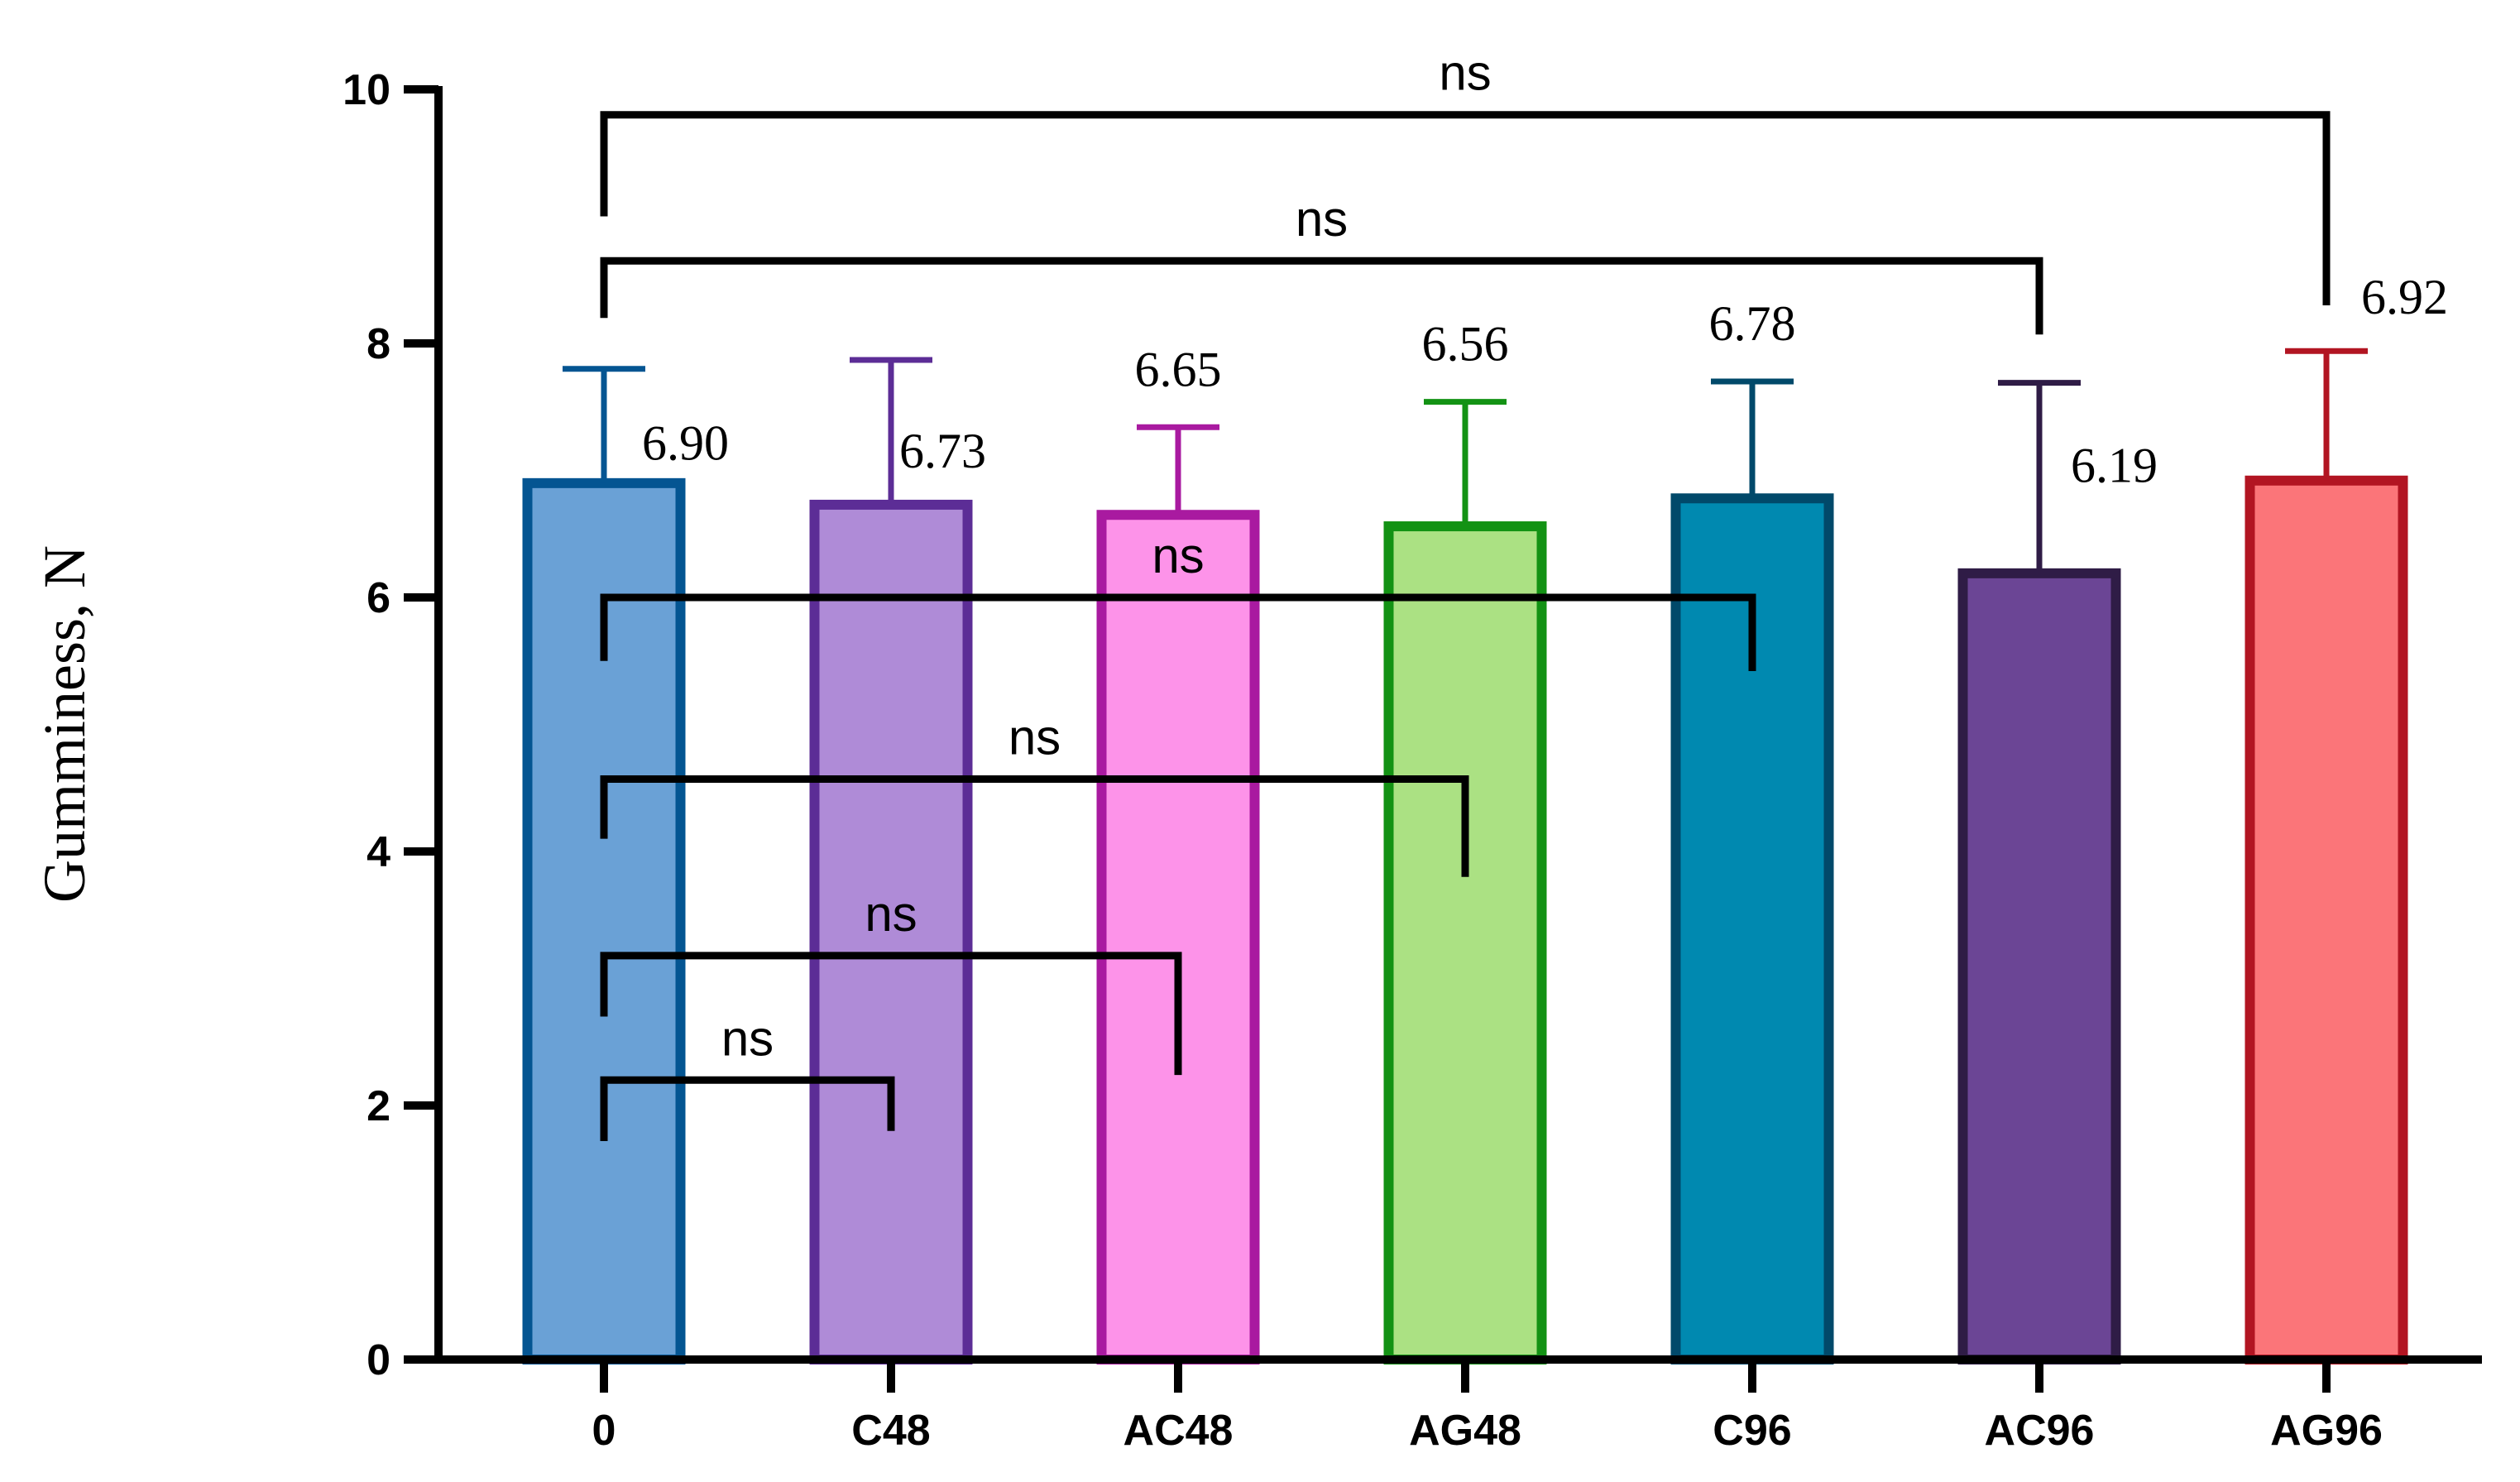 The width and height of the screenshot is (2520, 1482). Describe the element at coordinates (1465, 344) in the screenshot. I see `value-label-ag48: 6.56` at that location.